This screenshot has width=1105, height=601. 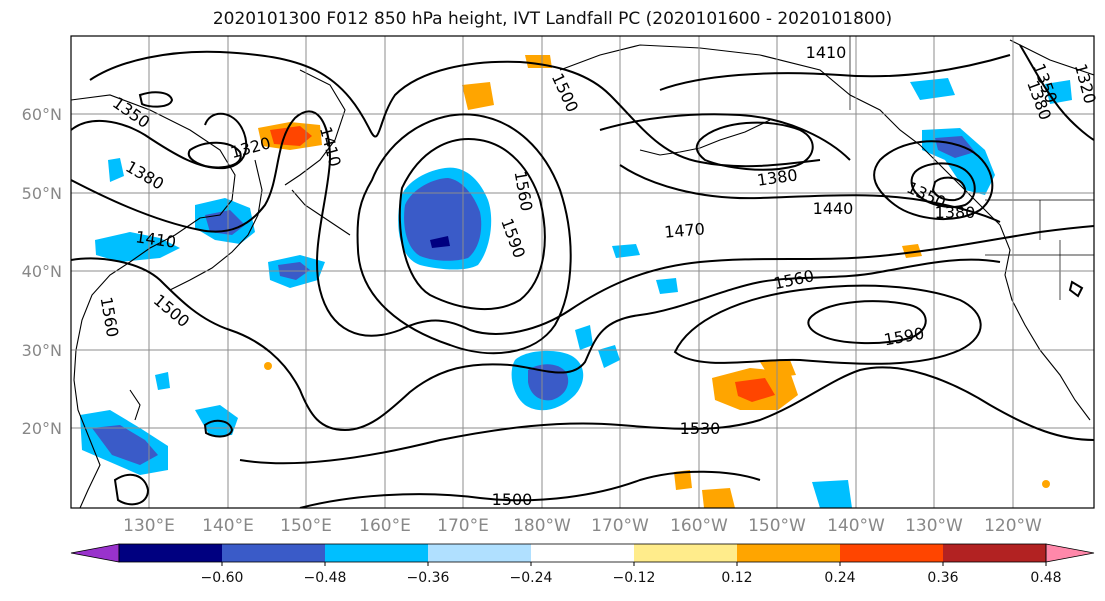 What do you see at coordinates (699, 526) in the screenshot?
I see `lon-label: 160°W` at bounding box center [699, 526].